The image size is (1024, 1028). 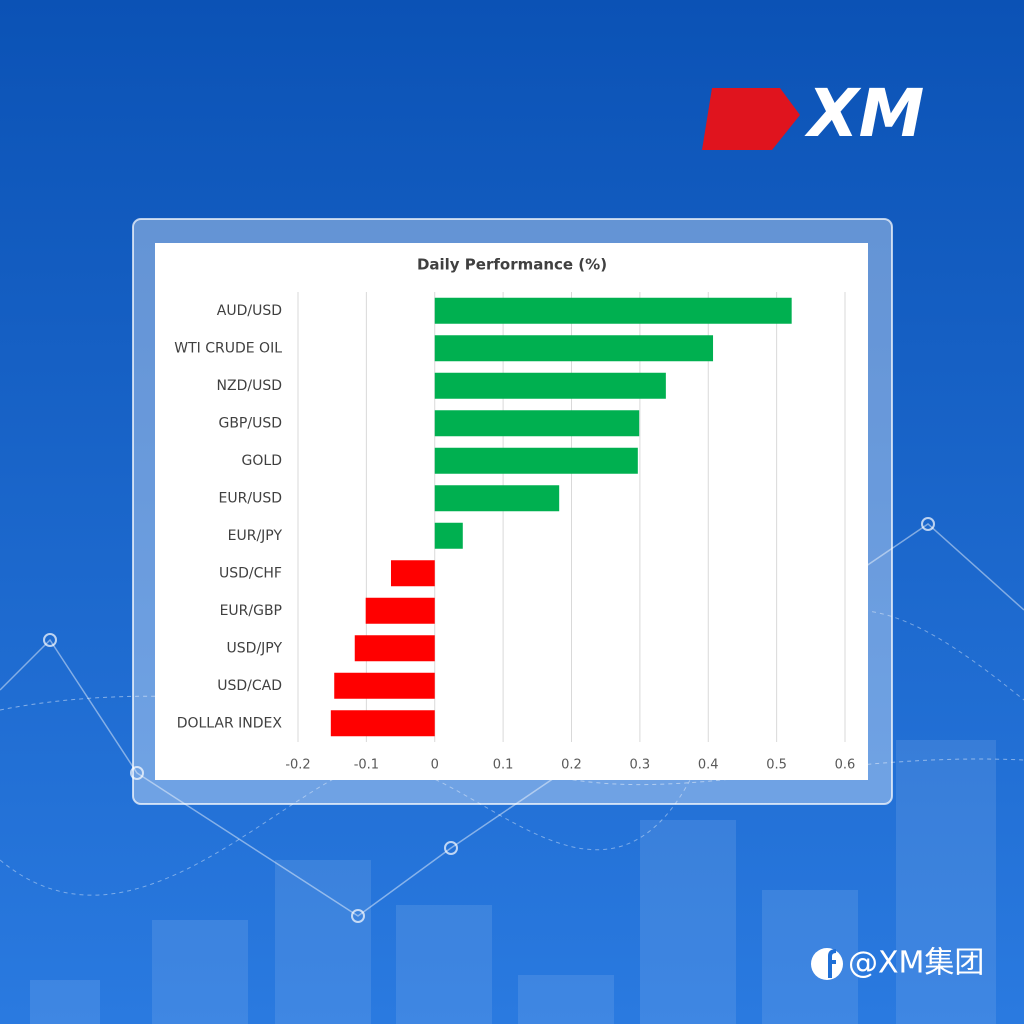 What do you see at coordinates (250, 498) in the screenshot?
I see `y-tick-label: EUR/USD` at bounding box center [250, 498].